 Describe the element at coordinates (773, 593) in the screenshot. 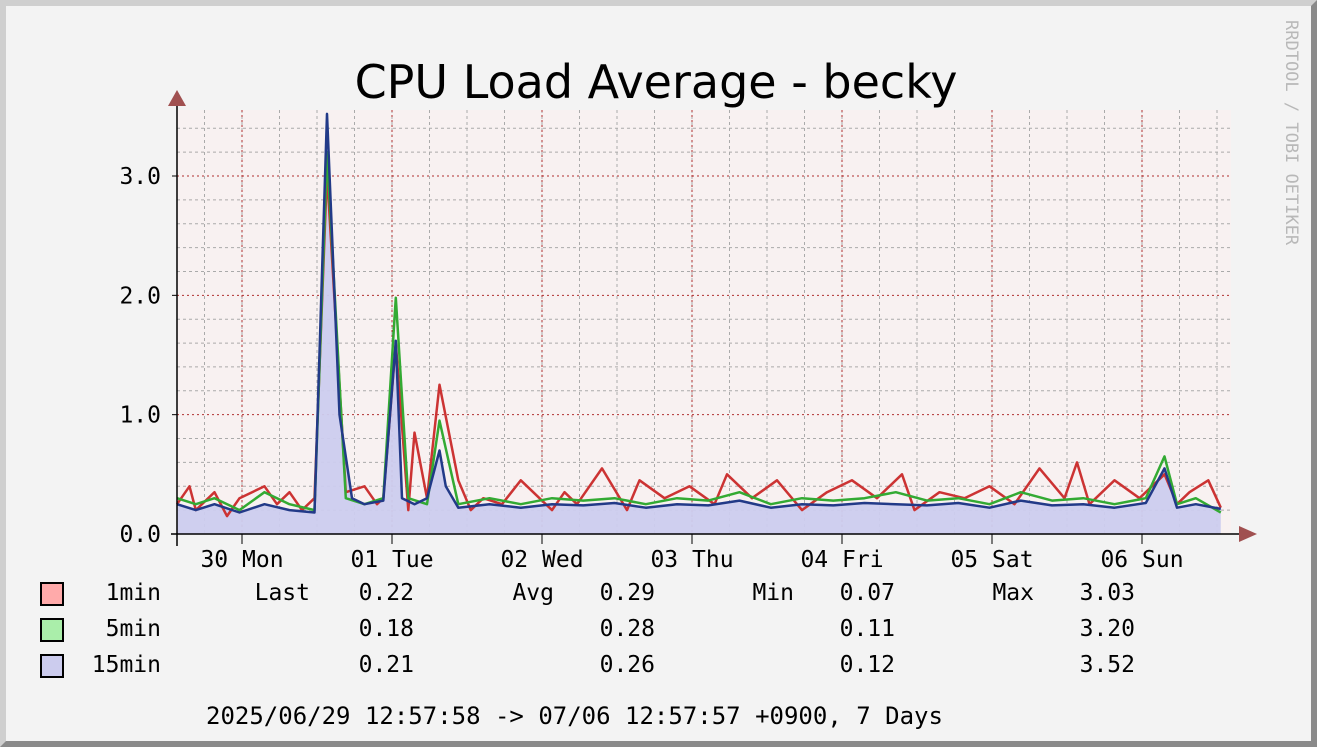

I see `legend-stat-label: Min` at that location.